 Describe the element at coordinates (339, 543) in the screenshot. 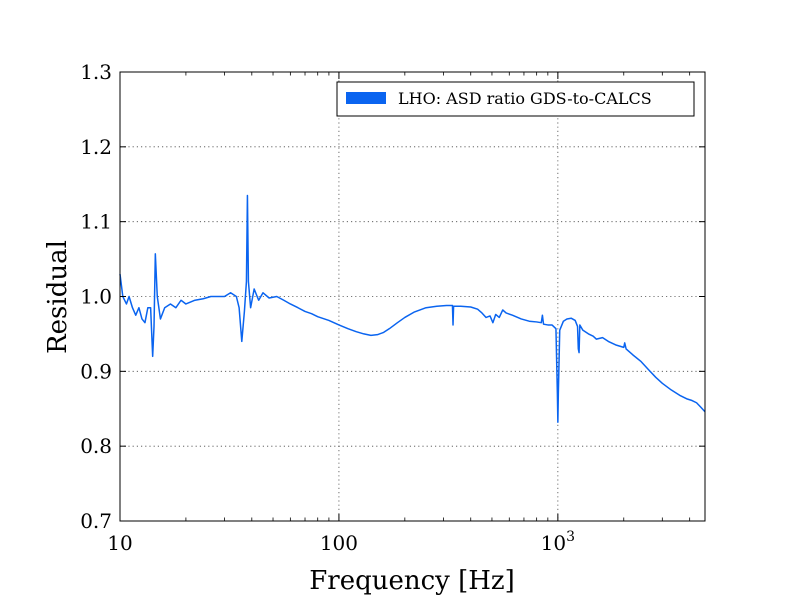

I see `x-tick-label: 100` at that location.